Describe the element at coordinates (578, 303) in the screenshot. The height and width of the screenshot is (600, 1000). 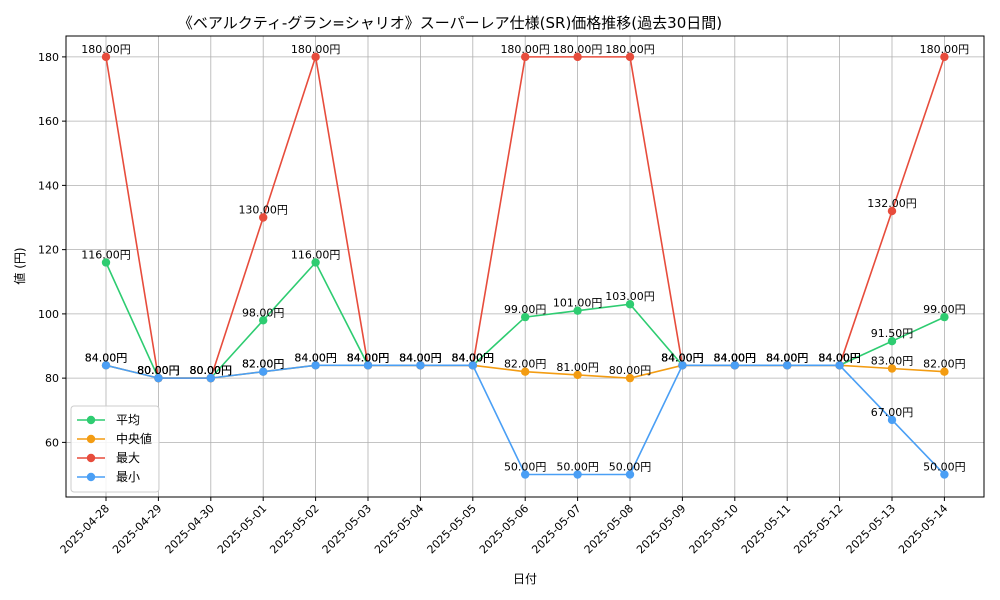
I see `data-label: 101.00円` at that location.